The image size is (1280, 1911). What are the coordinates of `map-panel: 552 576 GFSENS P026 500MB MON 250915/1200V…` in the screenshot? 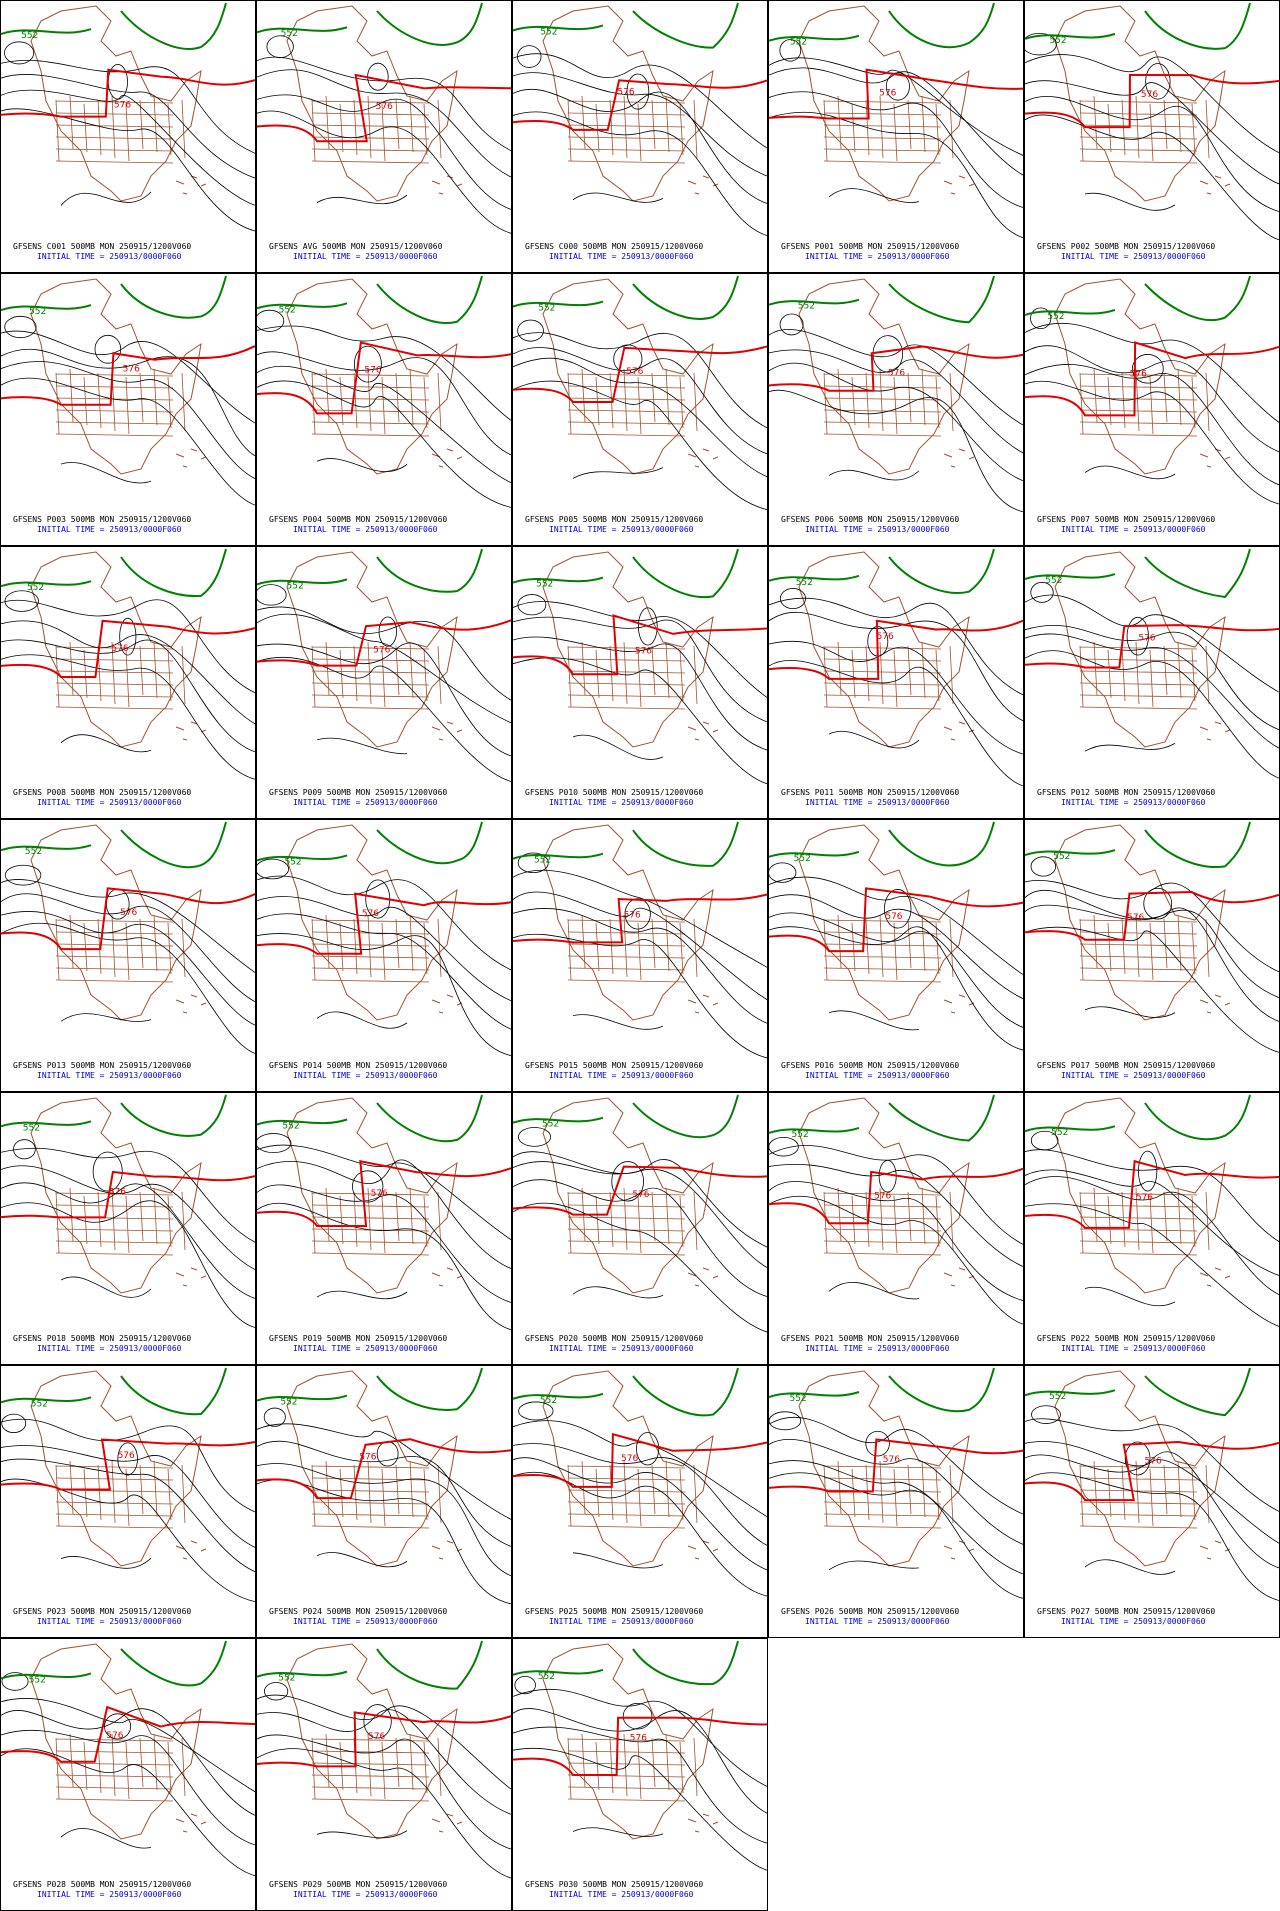 It's located at (896, 1501).